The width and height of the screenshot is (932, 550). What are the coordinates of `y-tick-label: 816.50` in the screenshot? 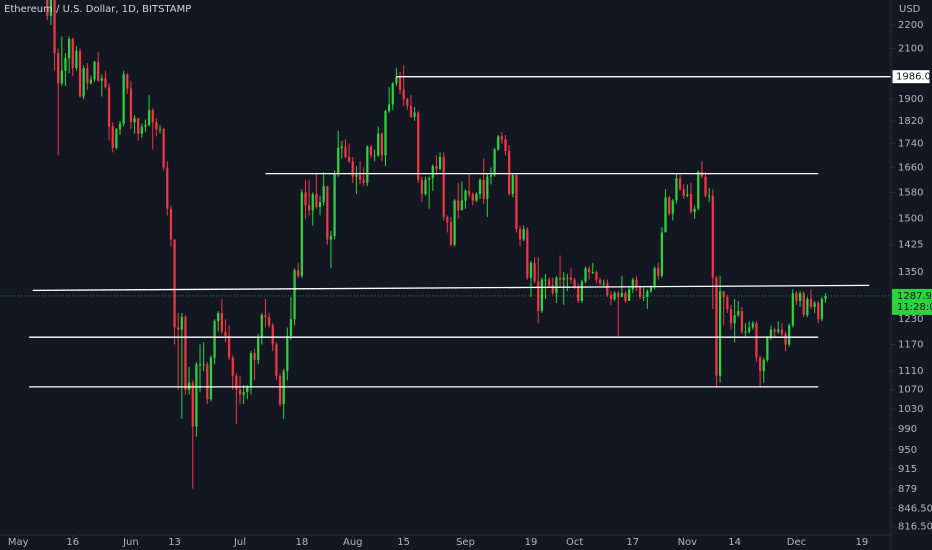 It's located at (915, 527).